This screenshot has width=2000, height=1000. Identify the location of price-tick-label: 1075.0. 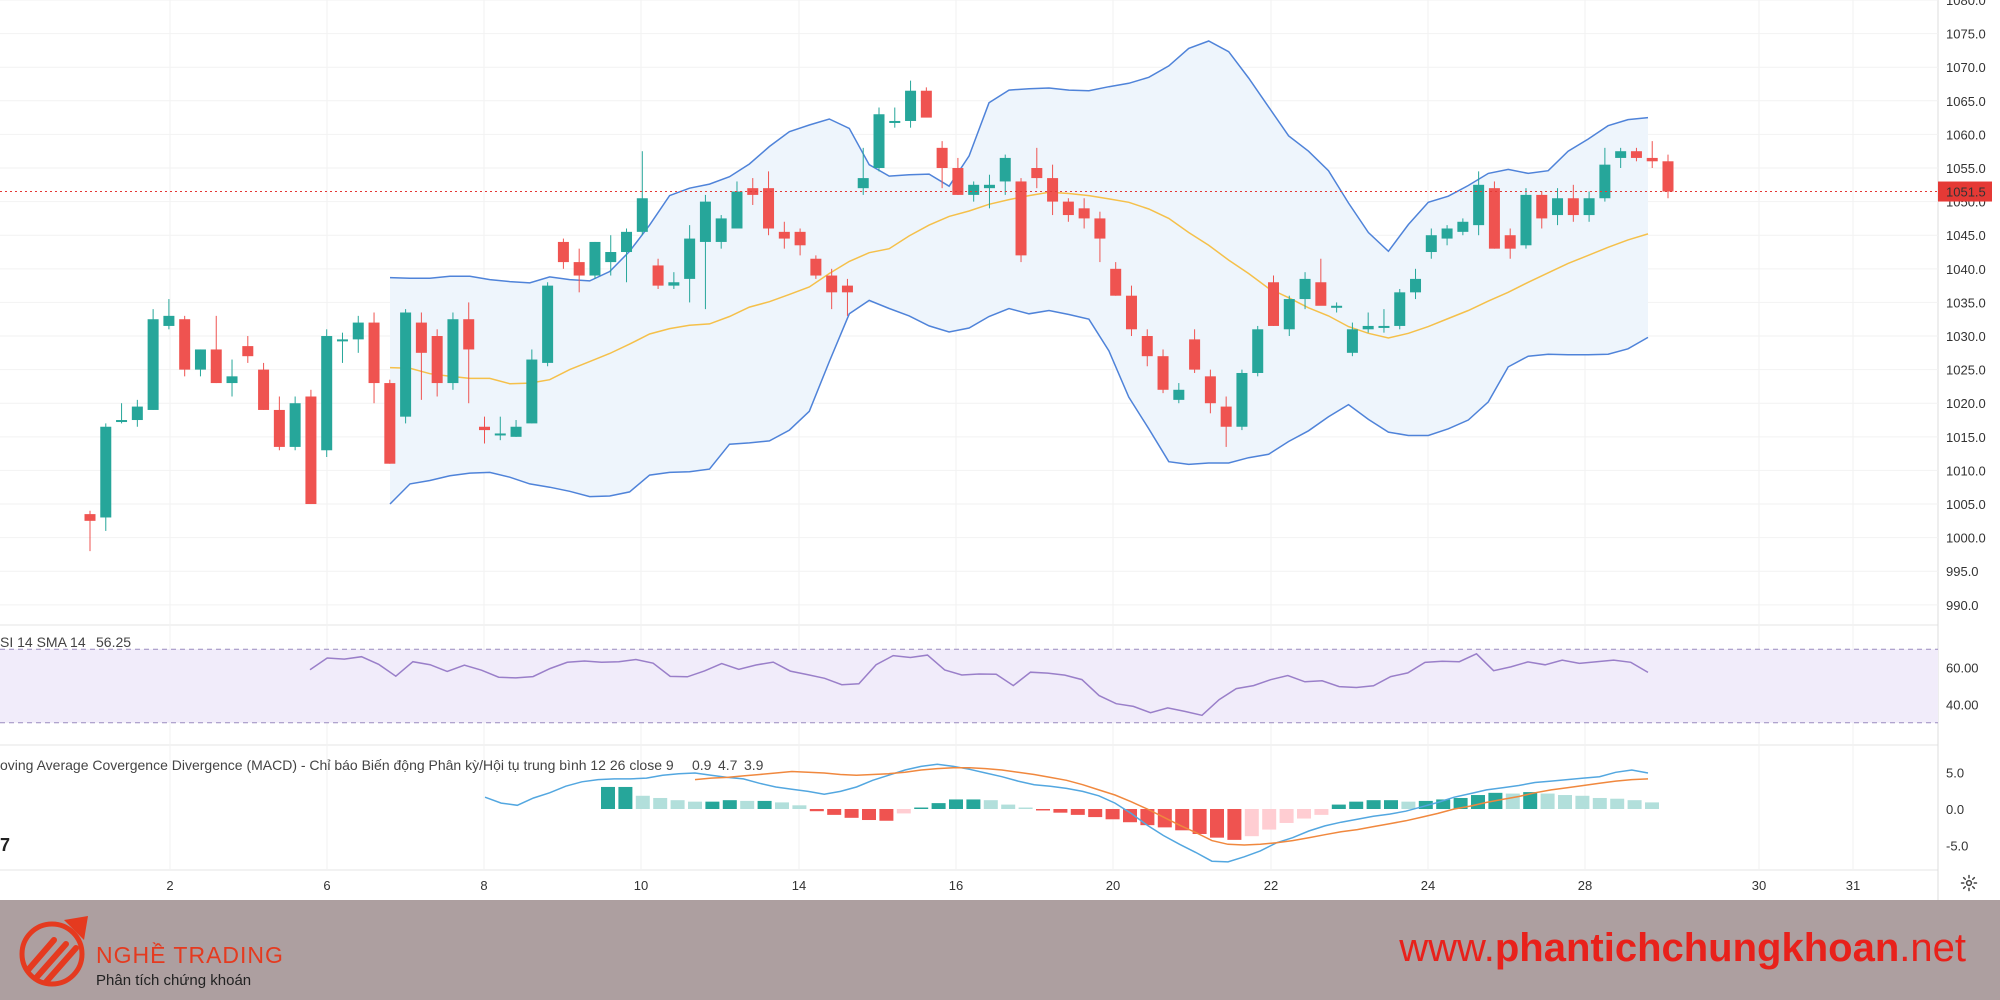
(1966, 34).